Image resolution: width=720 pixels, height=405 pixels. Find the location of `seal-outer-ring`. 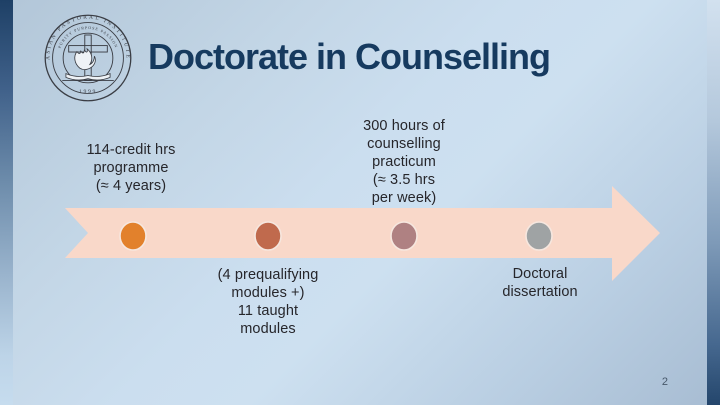

seal-outer-ring is located at coordinates (88, 58).